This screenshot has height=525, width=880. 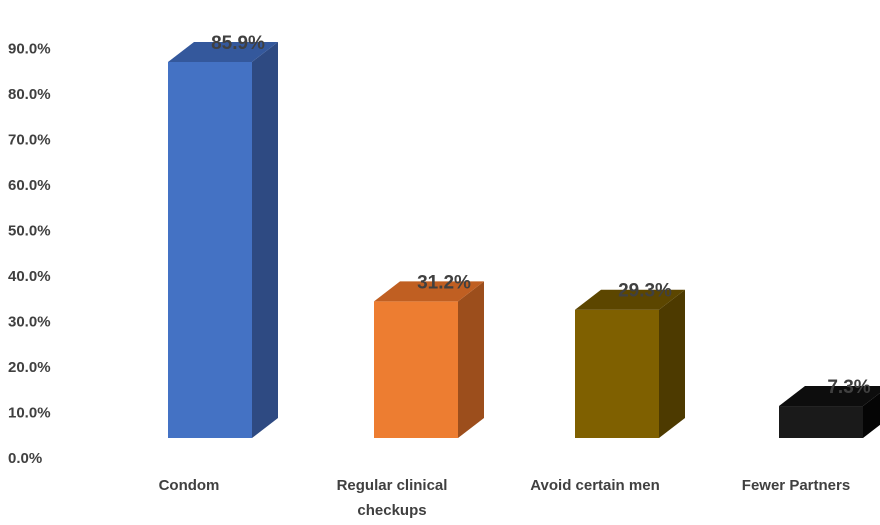 What do you see at coordinates (25, 458) in the screenshot?
I see `y-tick-label: 0.0%` at bounding box center [25, 458].